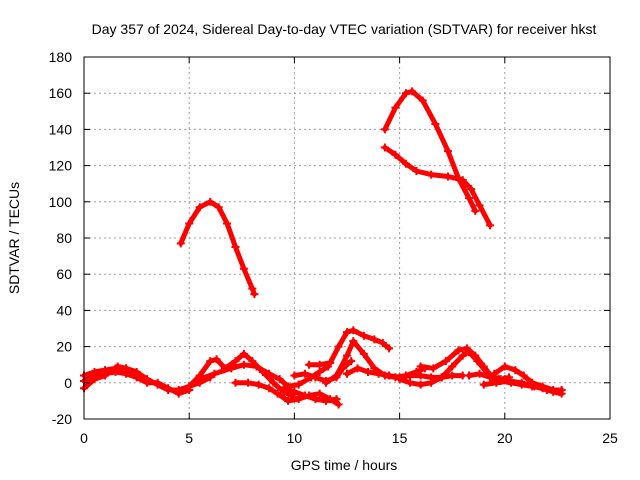  I want to click on x-tick-label: 15, so click(400, 438).